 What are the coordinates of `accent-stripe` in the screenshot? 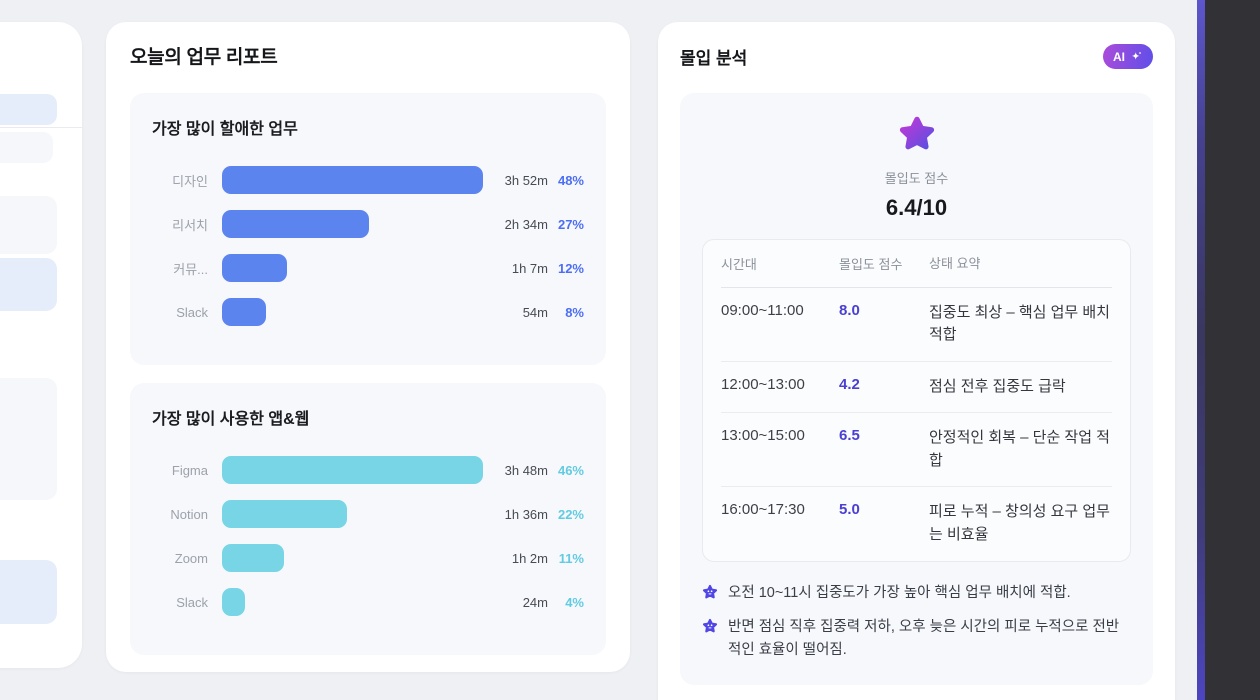 It's located at (1201, 350).